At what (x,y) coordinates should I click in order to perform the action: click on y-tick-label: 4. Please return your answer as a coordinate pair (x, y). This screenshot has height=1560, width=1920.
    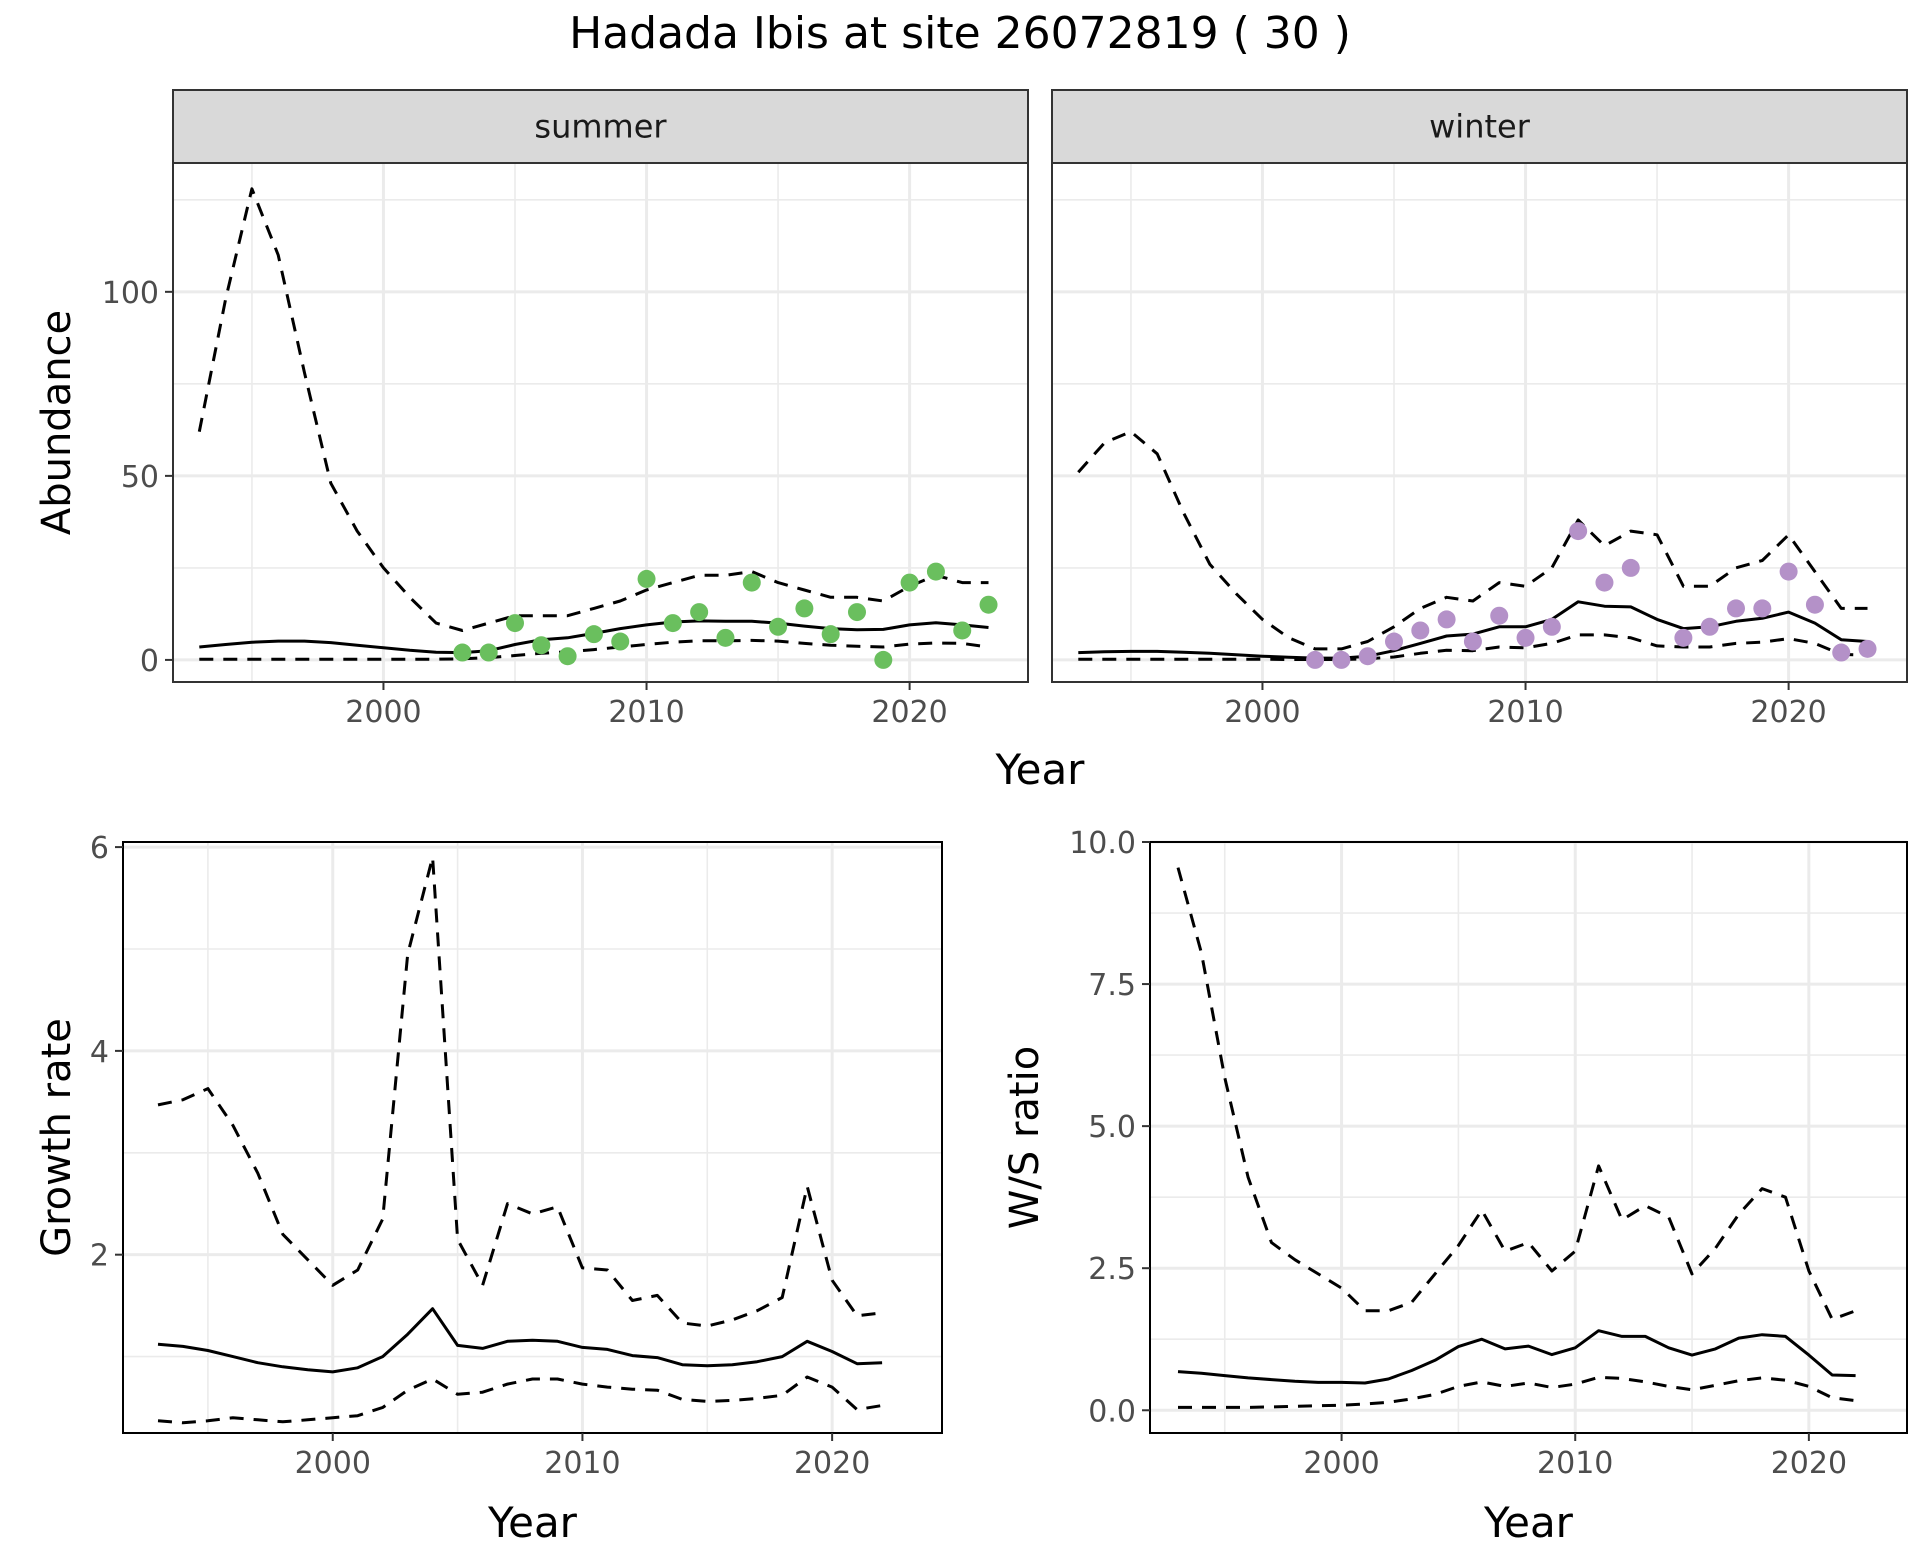
    Looking at the image, I should click on (99, 1052).